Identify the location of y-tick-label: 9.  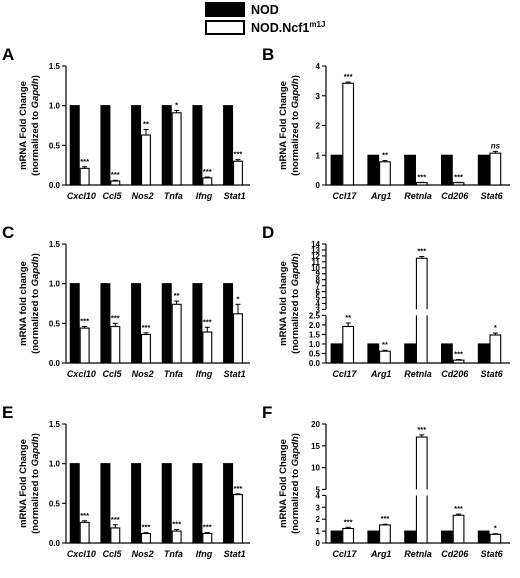
(318, 274).